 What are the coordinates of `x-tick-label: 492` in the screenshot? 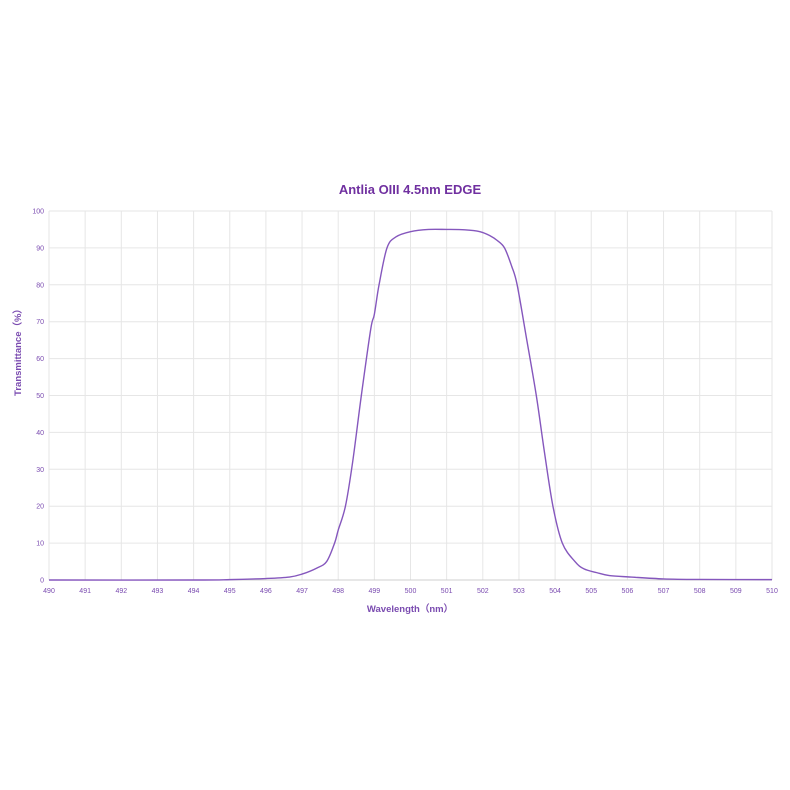 It's located at (121, 591).